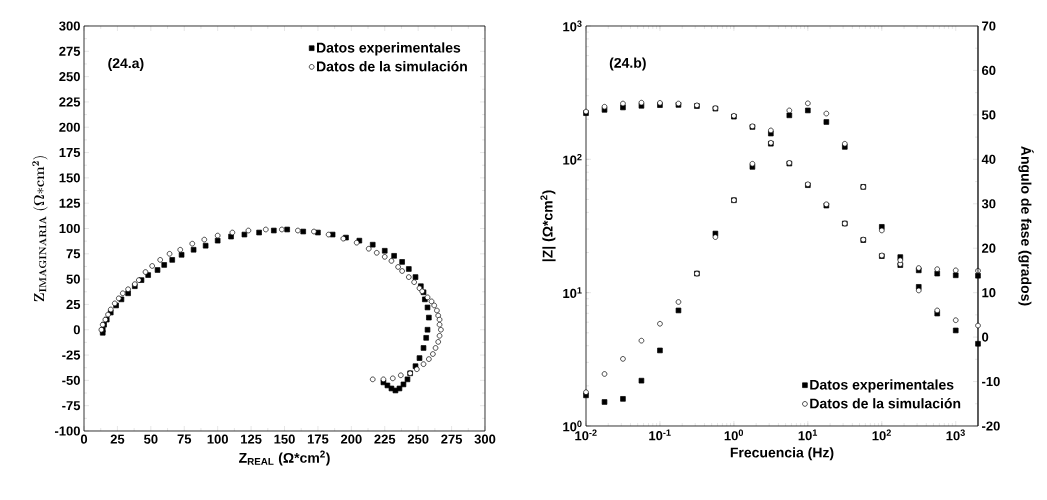  Describe the element at coordinates (660, 435) in the screenshot. I see `x-tick-label: 10$^{-1}$` at that location.